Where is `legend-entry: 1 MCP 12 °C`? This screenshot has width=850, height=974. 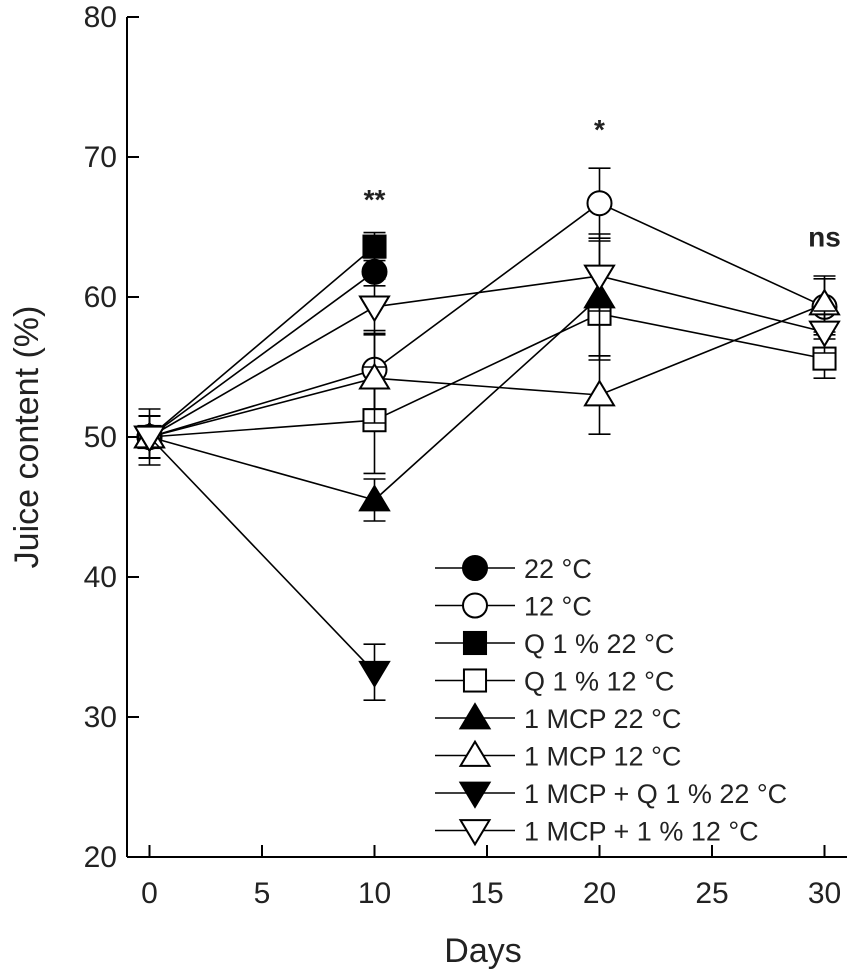
legend-entry: 1 MCP 12 °C is located at coordinates (558, 755).